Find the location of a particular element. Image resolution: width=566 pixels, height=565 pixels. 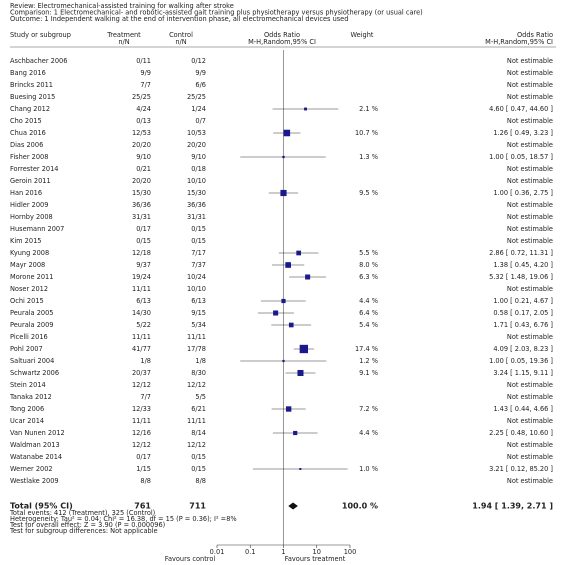

effect-label: 4.60 [ 0.47, 44.60 ] is located at coordinates (521, 109).